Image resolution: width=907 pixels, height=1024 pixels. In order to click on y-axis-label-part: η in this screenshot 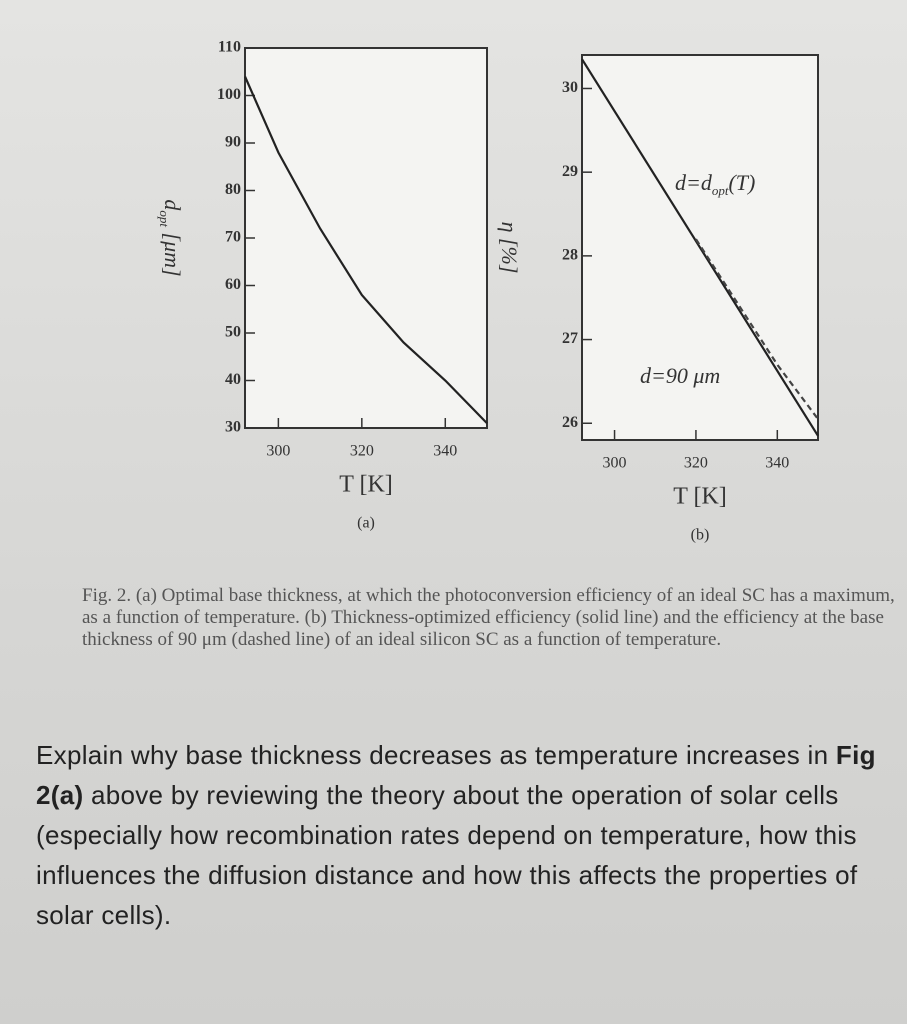, I will do `click(509, 227)`.